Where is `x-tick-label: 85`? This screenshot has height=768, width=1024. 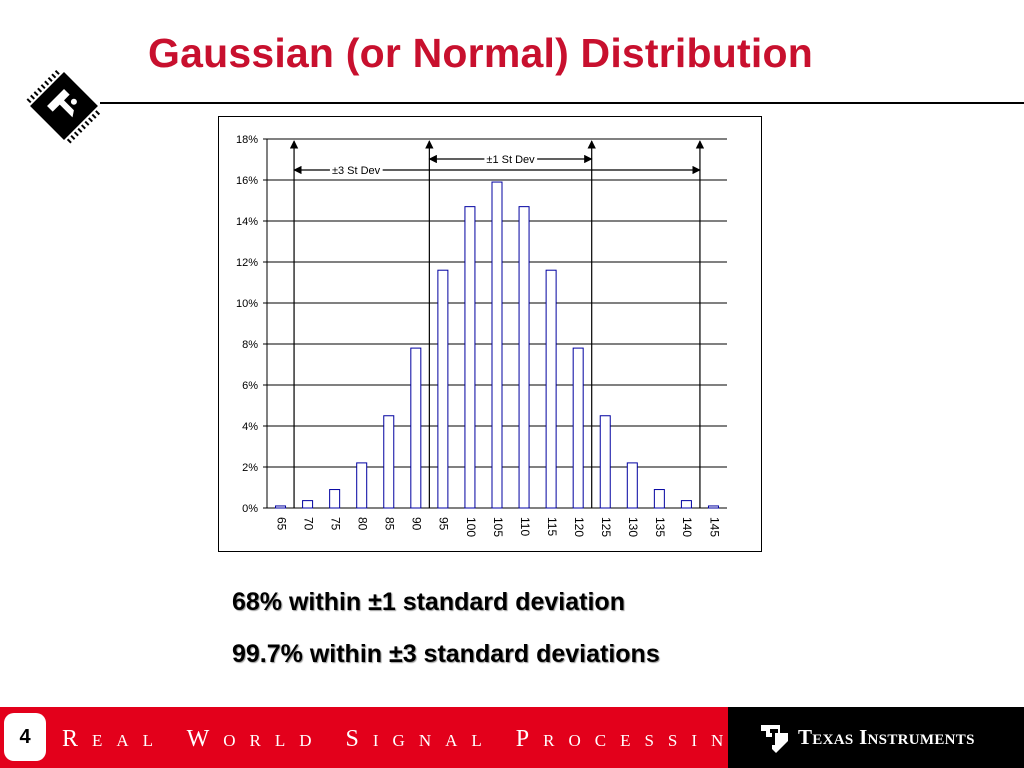
x-tick-label: 85 is located at coordinates (390, 524).